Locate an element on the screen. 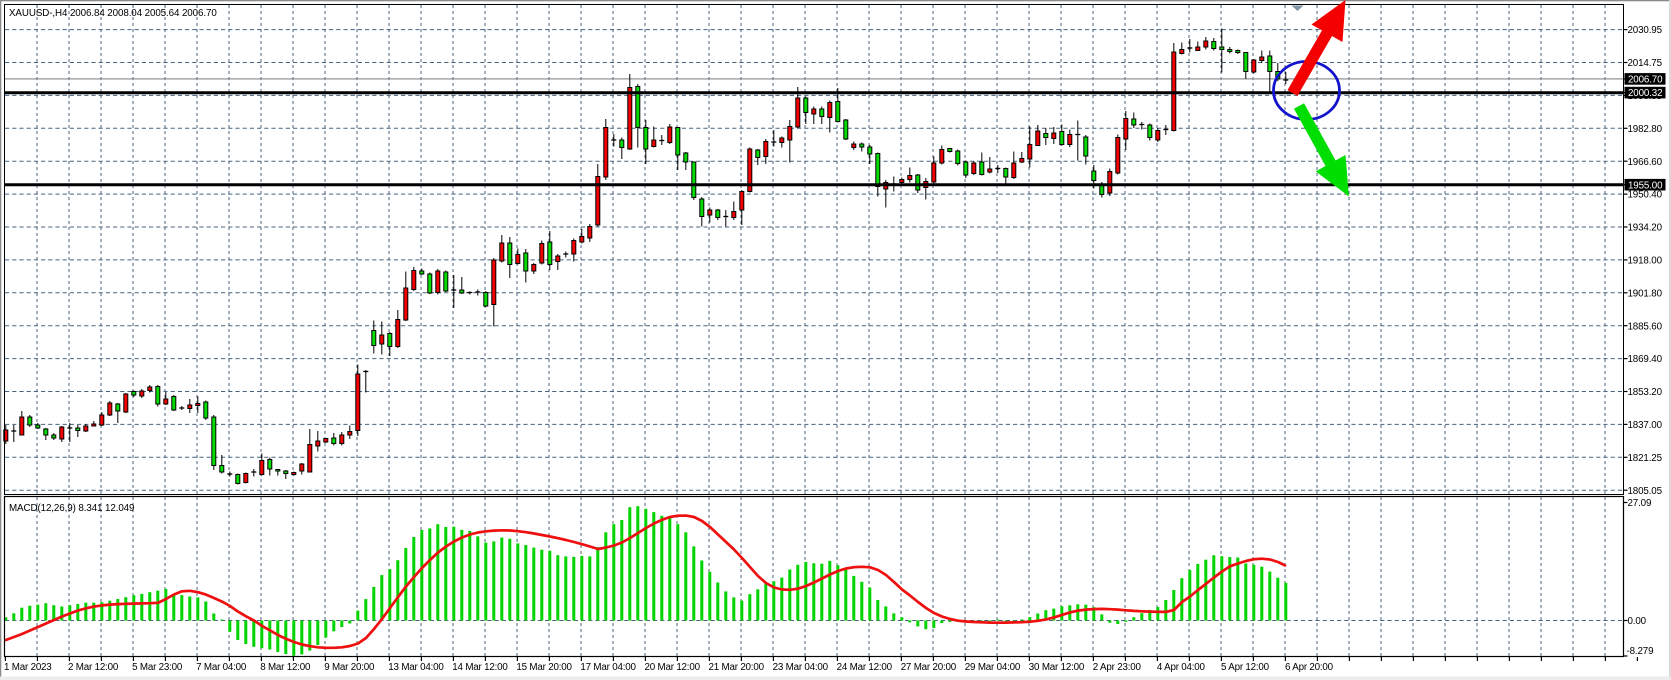  svg-text: -8.279 is located at coordinates (1640, 651).